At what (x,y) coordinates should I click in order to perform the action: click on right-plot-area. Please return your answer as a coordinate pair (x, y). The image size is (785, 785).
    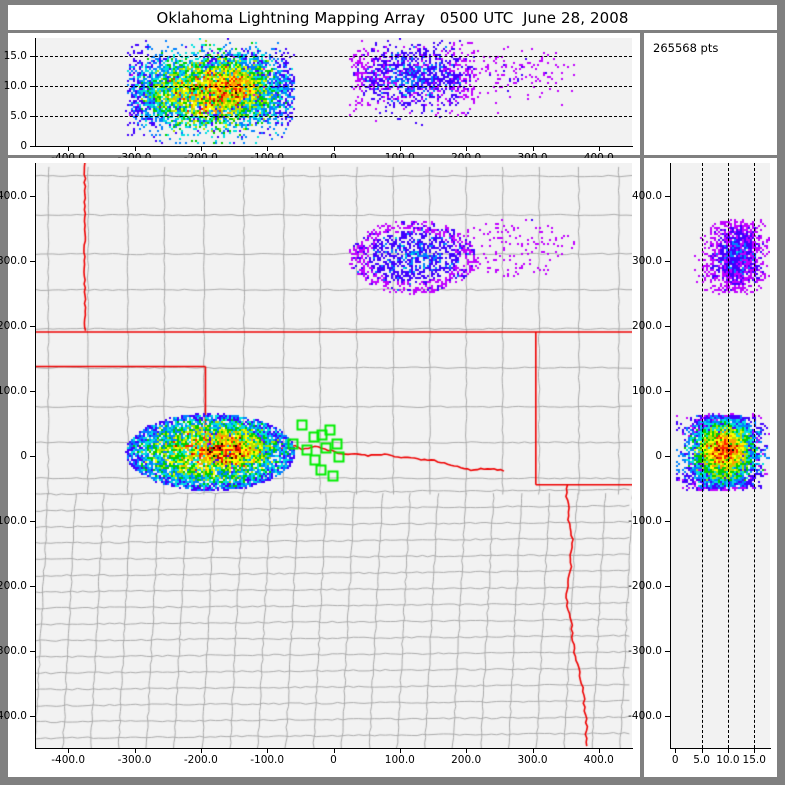
    Looking at the image, I should click on (720, 455).